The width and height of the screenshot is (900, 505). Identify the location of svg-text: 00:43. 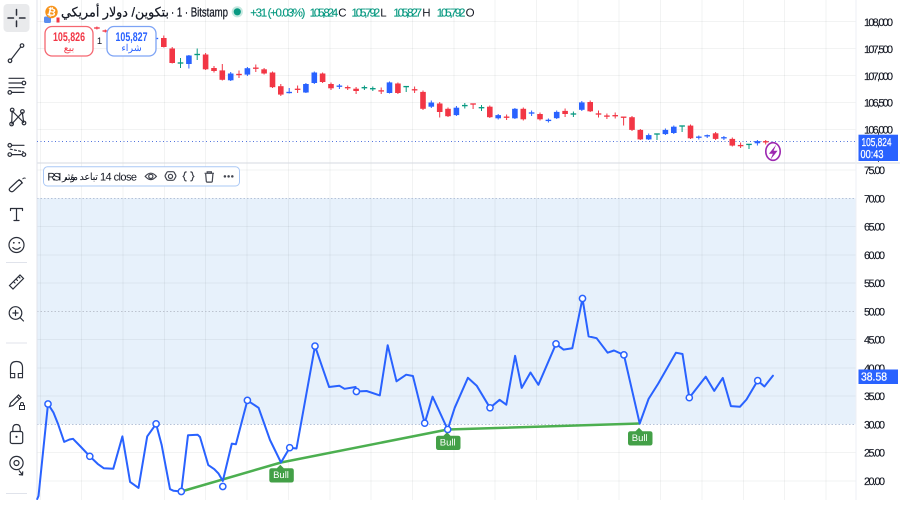
(872, 155).